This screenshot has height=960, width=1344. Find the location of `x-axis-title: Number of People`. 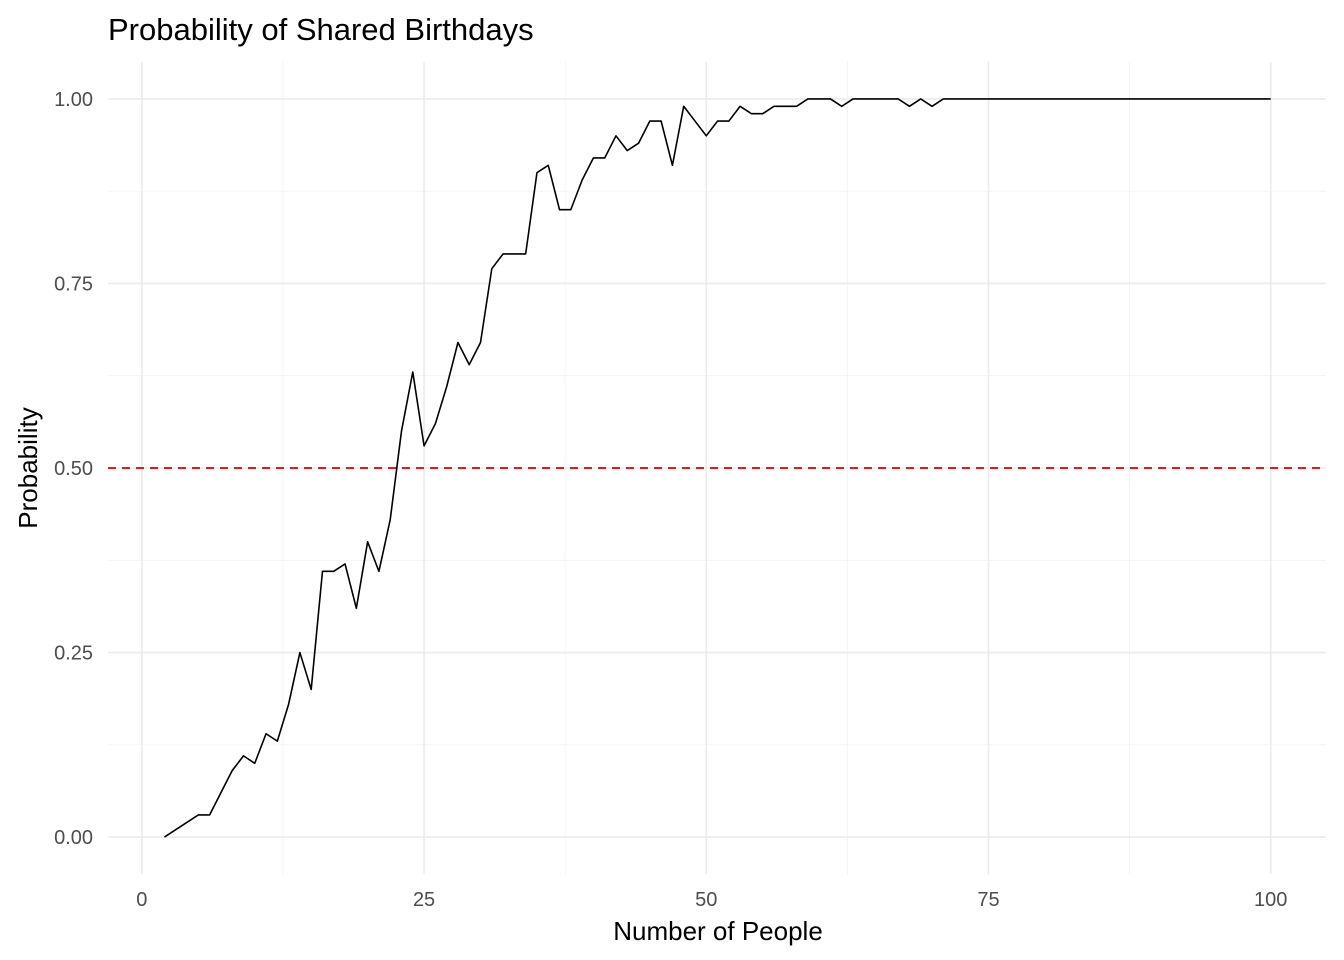

x-axis-title: Number of People is located at coordinates (718, 931).